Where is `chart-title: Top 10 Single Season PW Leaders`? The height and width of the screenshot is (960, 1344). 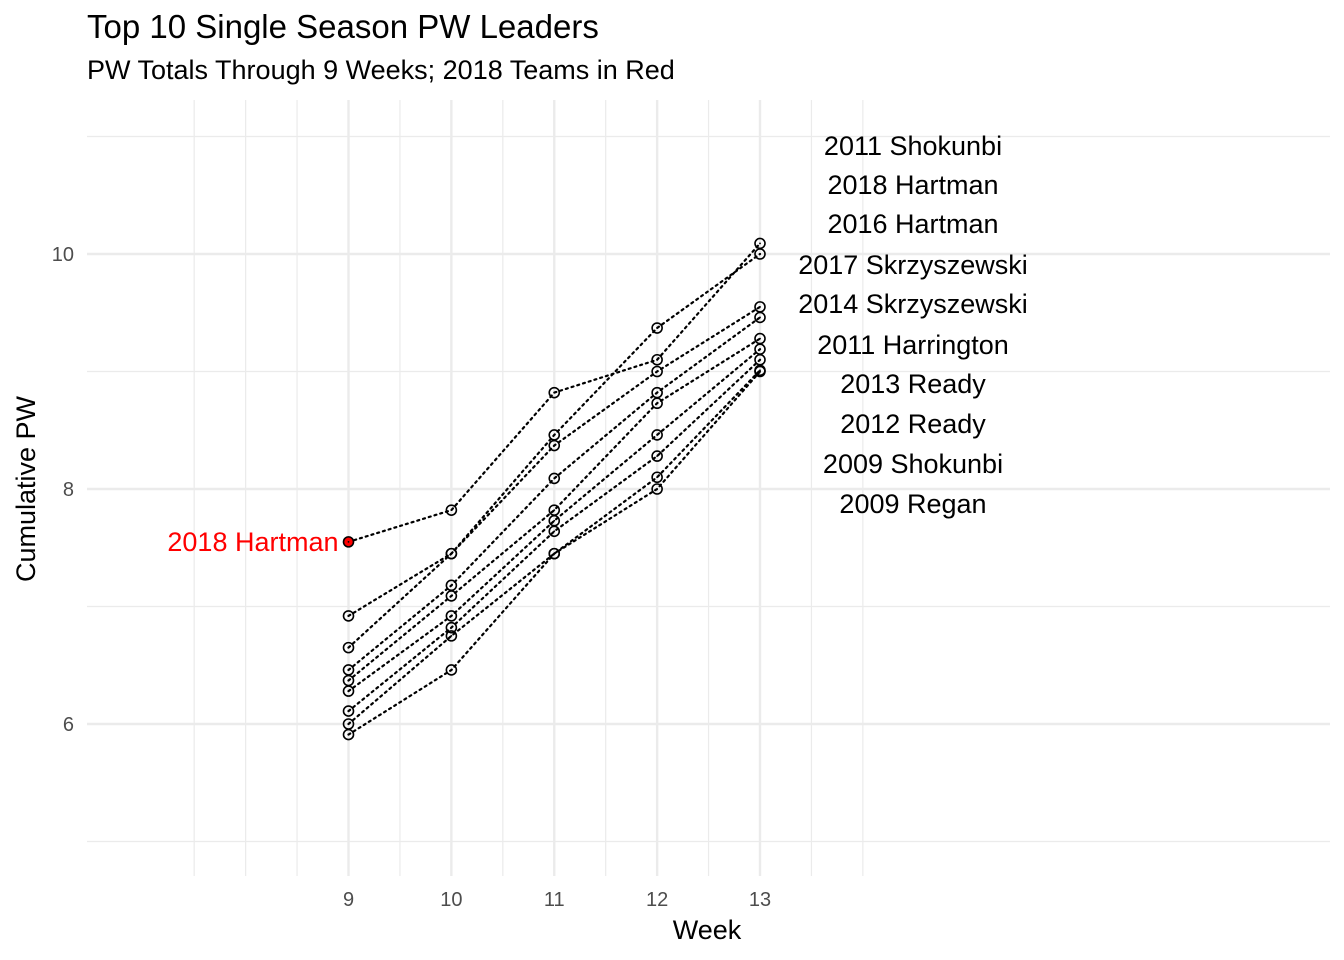 chart-title: Top 10 Single Season PW Leaders is located at coordinates (343, 26).